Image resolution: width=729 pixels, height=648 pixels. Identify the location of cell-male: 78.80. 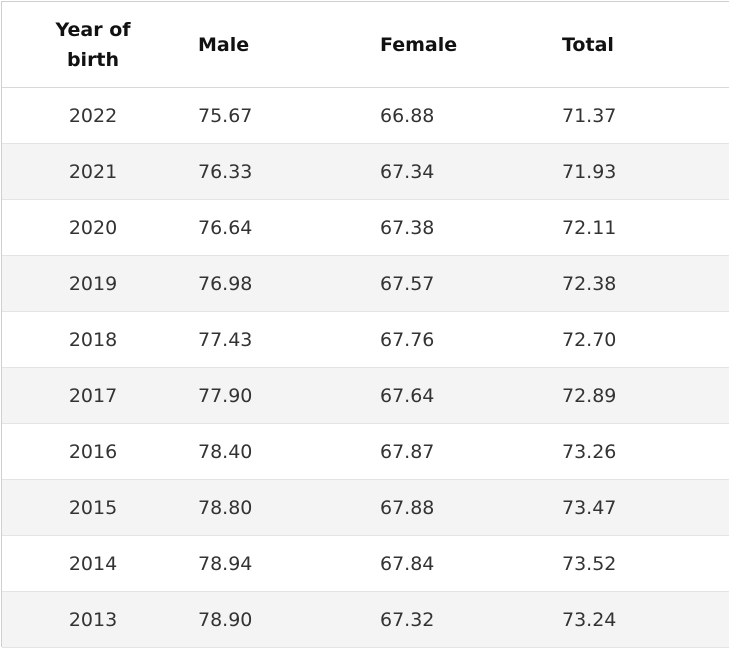
(275, 507).